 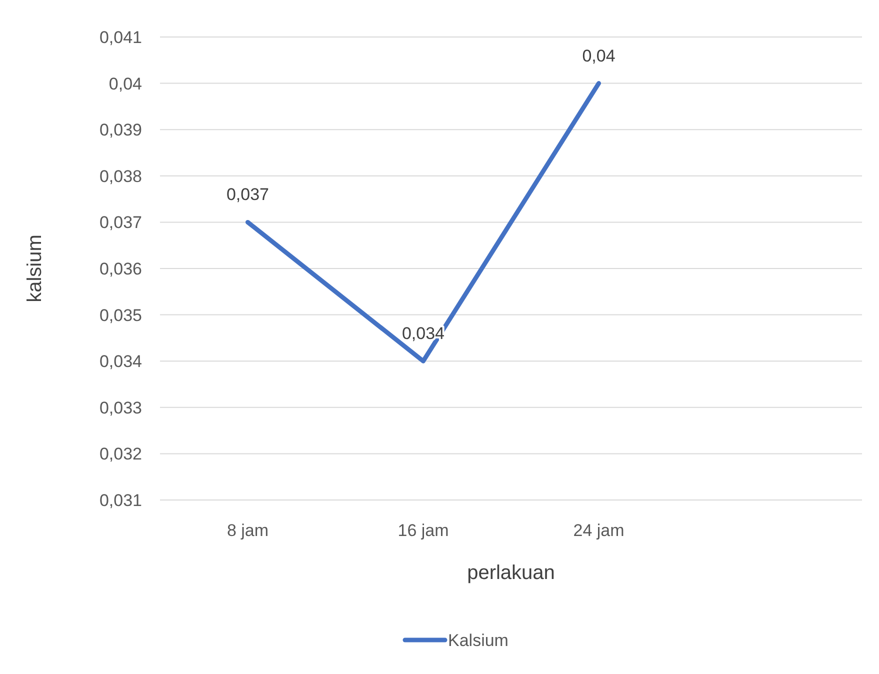 I want to click on data-label: 0,037, so click(x=248, y=194).